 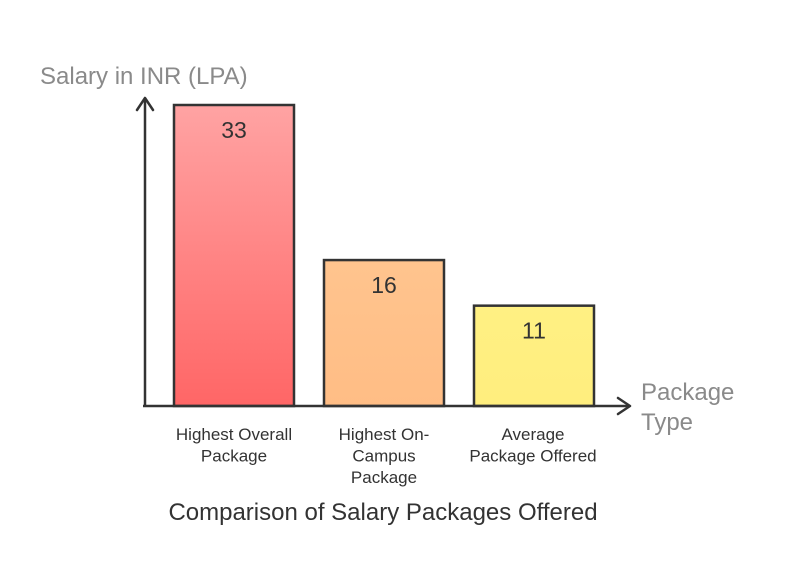 I want to click on x-tick-label: Highest Overall Package, so click(x=234, y=445).